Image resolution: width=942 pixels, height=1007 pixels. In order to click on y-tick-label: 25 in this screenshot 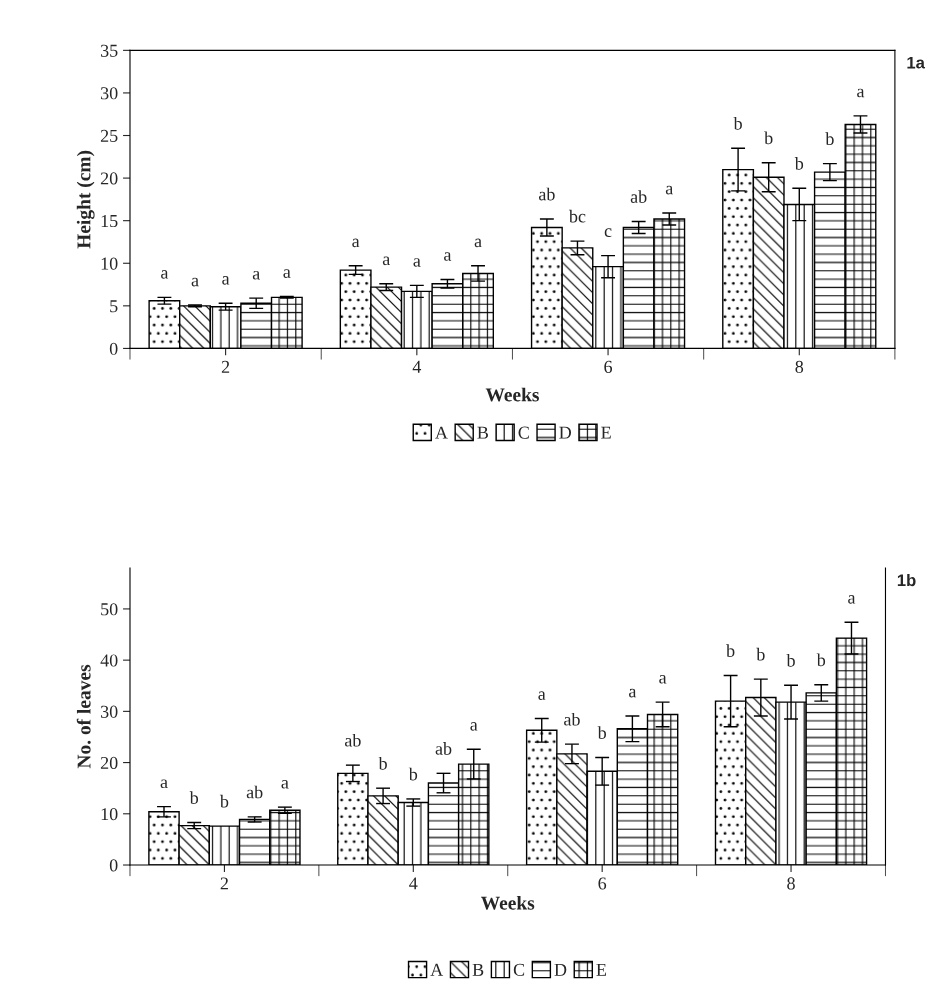, I will do `click(109, 135)`.